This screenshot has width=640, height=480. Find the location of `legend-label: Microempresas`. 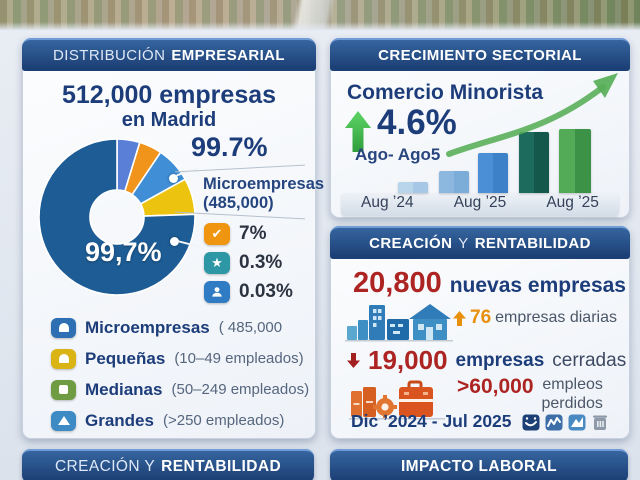

legend-label: Microempresas is located at coordinates (147, 327).